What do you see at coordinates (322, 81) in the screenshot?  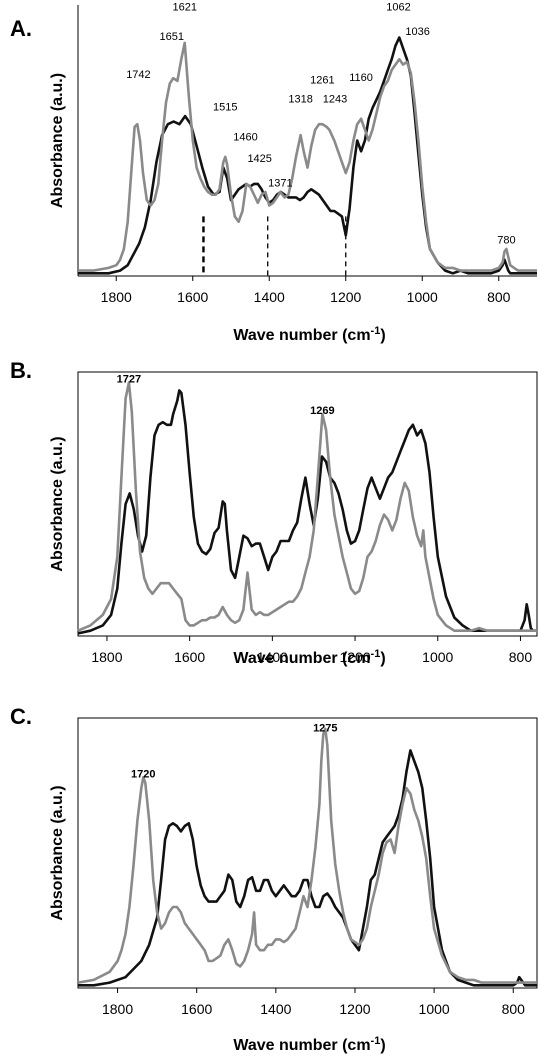 I see `peak-label: 1261` at bounding box center [322, 81].